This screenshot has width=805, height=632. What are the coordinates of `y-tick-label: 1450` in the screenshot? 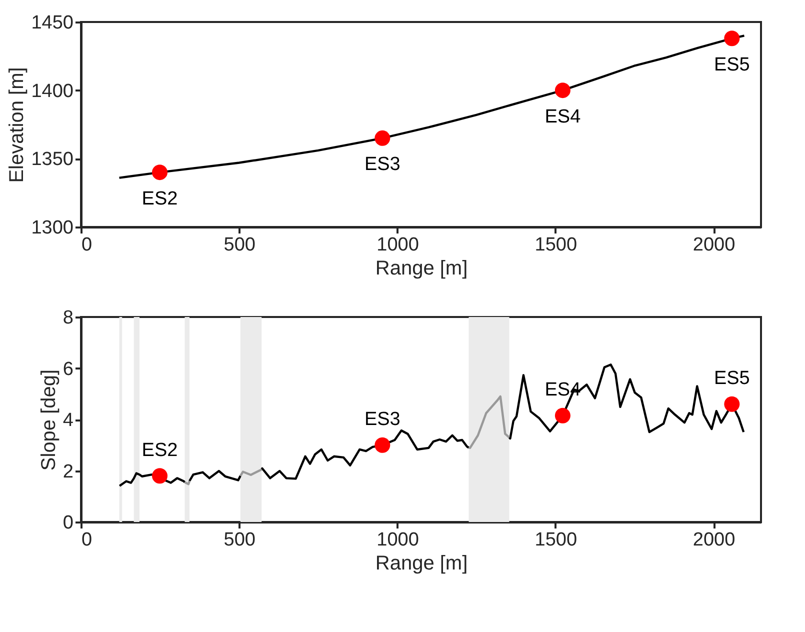 It's located at (52, 23).